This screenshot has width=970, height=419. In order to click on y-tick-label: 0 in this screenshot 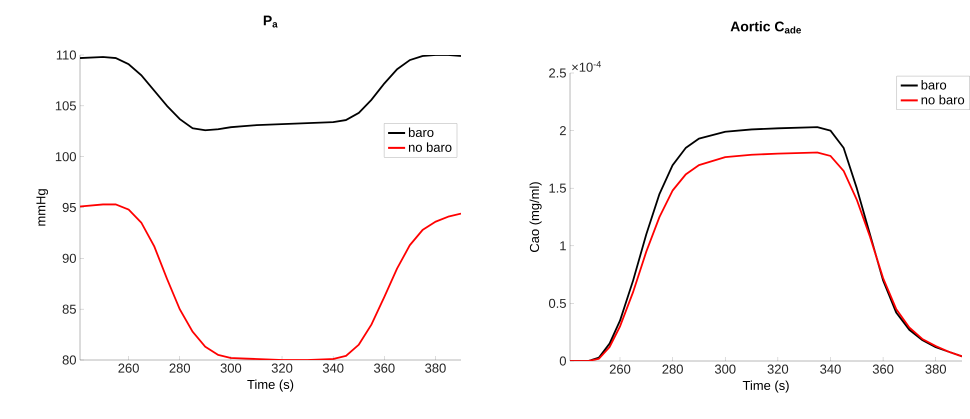, I will do `click(563, 361)`.